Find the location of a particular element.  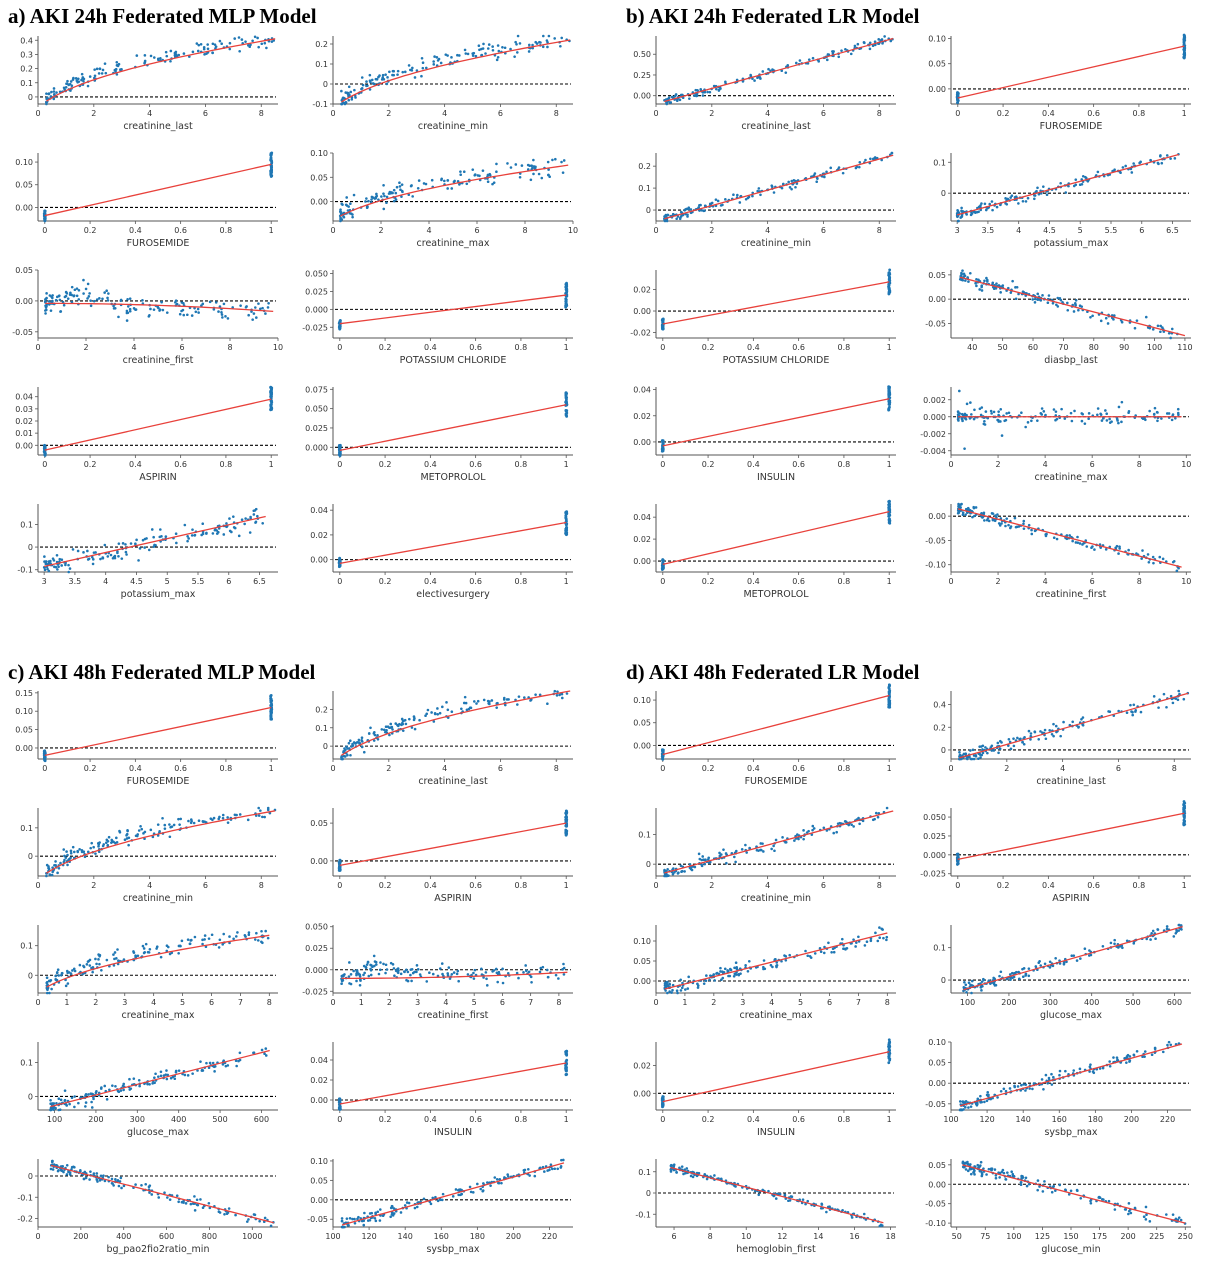

x-tick-label: 0.8 is located at coordinates (1139, 885).